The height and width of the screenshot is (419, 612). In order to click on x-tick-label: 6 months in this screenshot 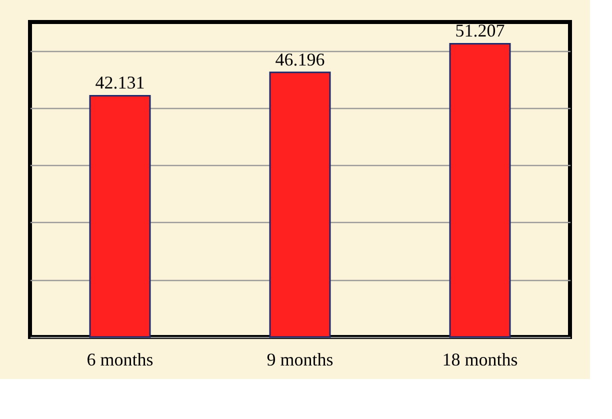, I will do `click(120, 360)`.